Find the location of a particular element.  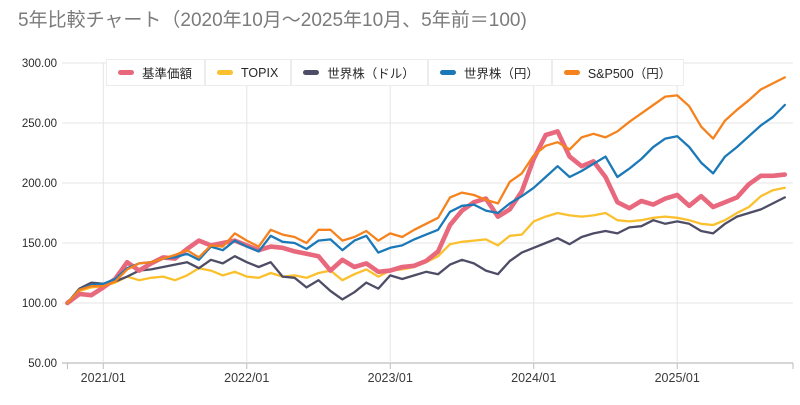

legend-label-topix: TOPIX is located at coordinates (260, 72).